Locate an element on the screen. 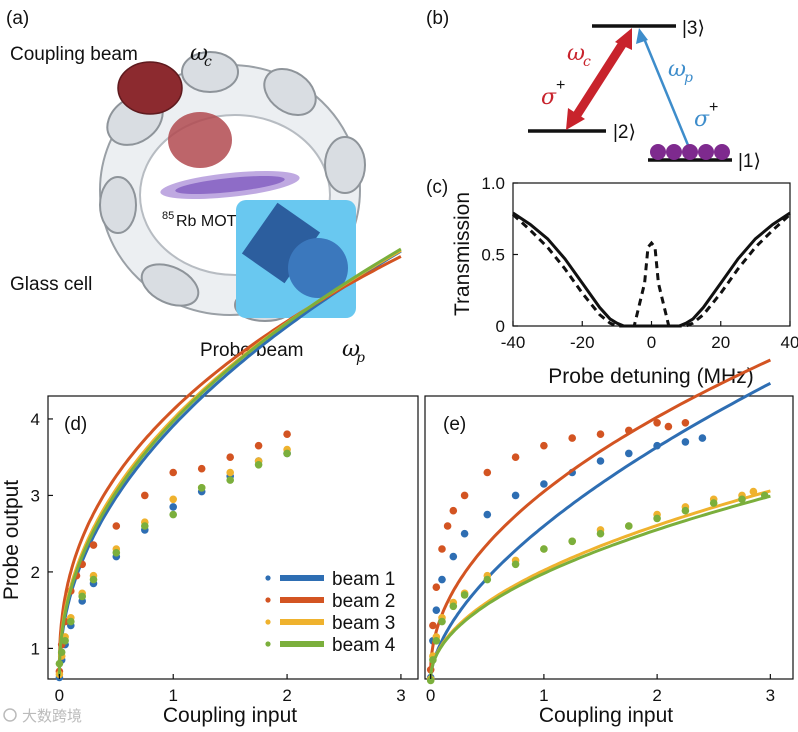 The width and height of the screenshot is (798, 732). legend-label: beam 3 is located at coordinates (363, 623).